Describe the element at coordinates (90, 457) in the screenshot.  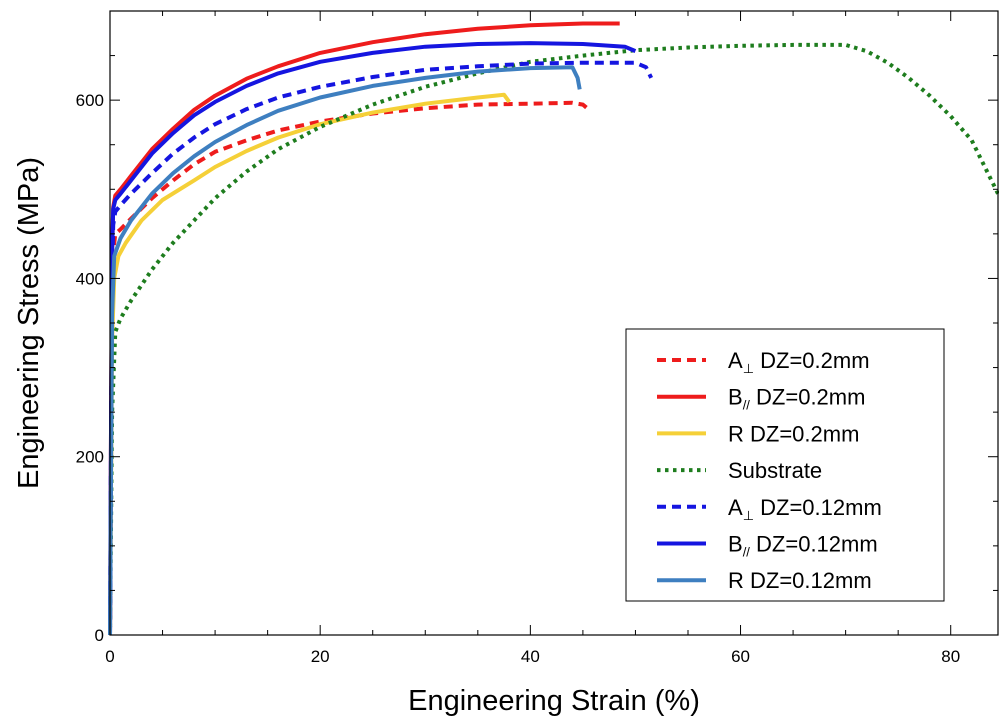
I see `y-tick-label: 200` at that location.